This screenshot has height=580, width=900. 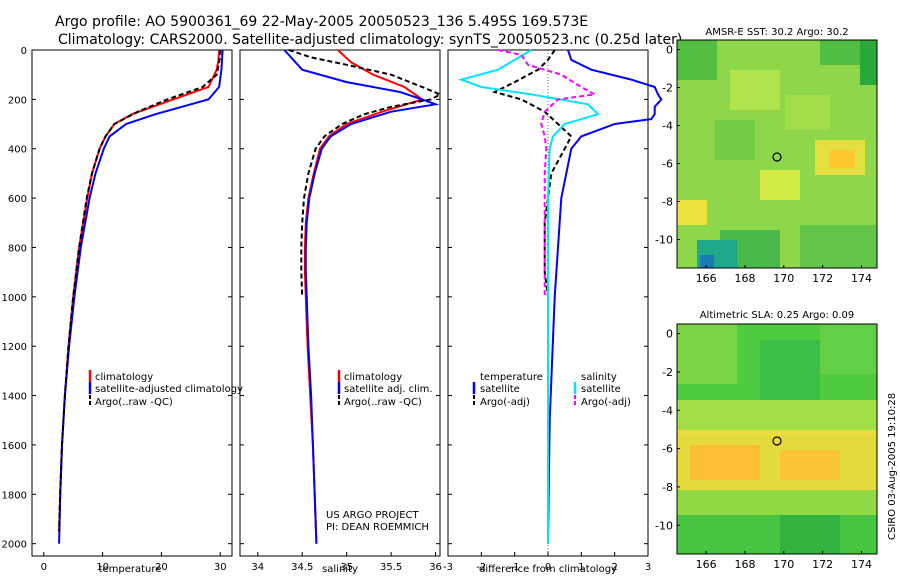 I want to click on sla-map-frame, so click(x=777, y=439).